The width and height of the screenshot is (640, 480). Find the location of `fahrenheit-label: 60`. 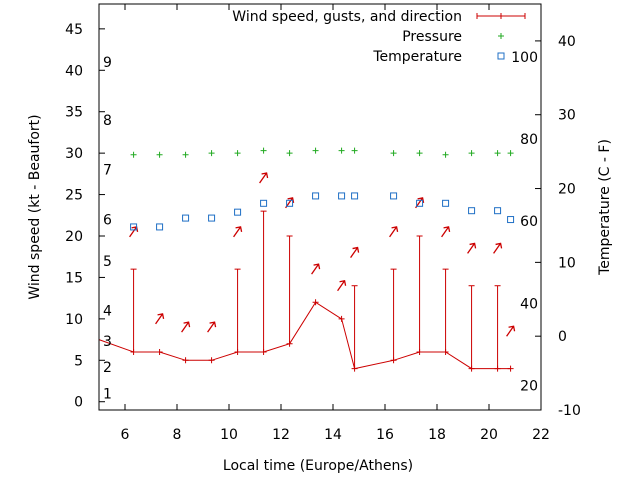

fahrenheit-label: 60 is located at coordinates (529, 222).